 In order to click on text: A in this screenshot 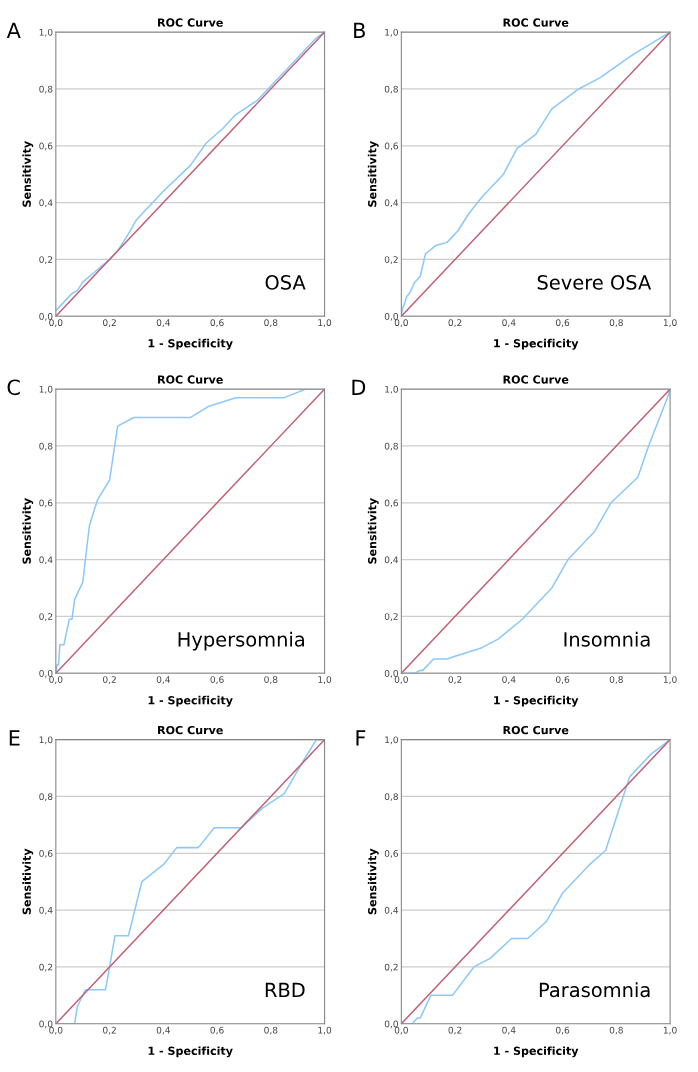, I will do `click(13, 30)`.